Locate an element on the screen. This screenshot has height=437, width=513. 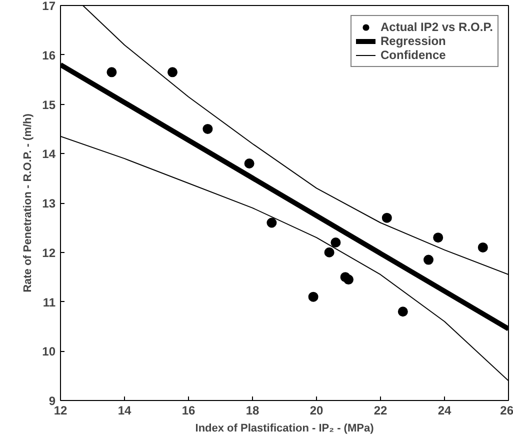
x-tick-label: 22 is located at coordinates (381, 411).